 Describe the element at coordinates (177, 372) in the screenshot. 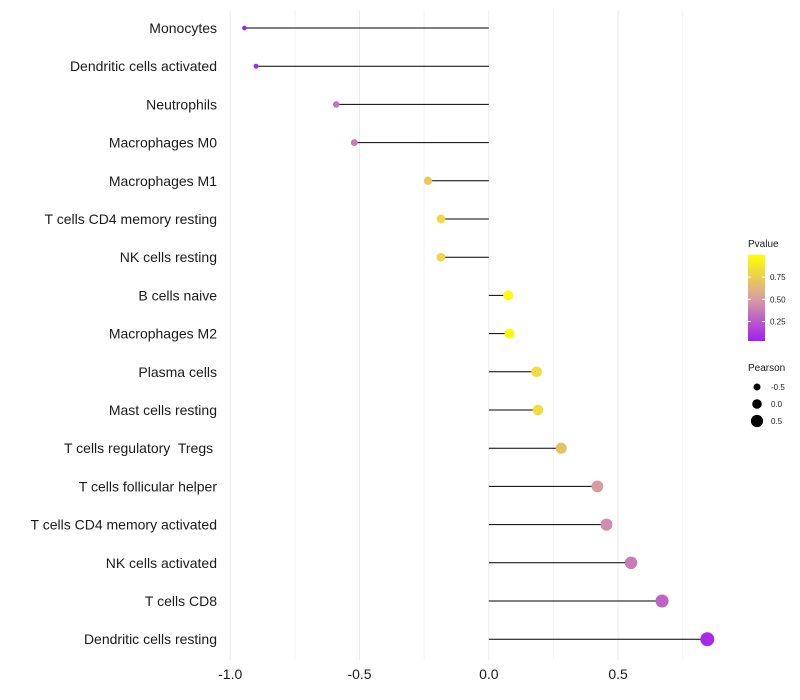

I see `category-label-plasma-cells: Plasma cells` at that location.